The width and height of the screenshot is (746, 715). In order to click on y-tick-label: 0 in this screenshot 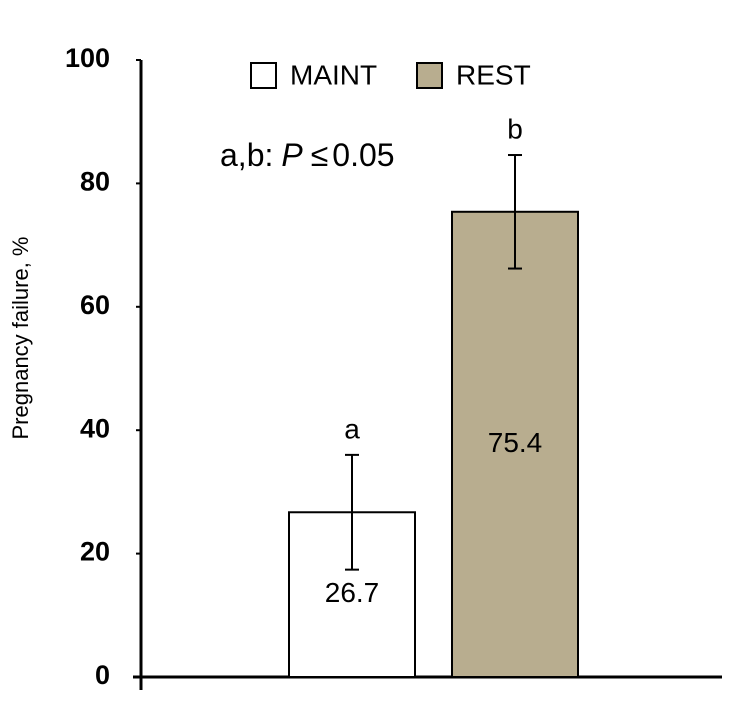, I will do `click(102, 675)`.